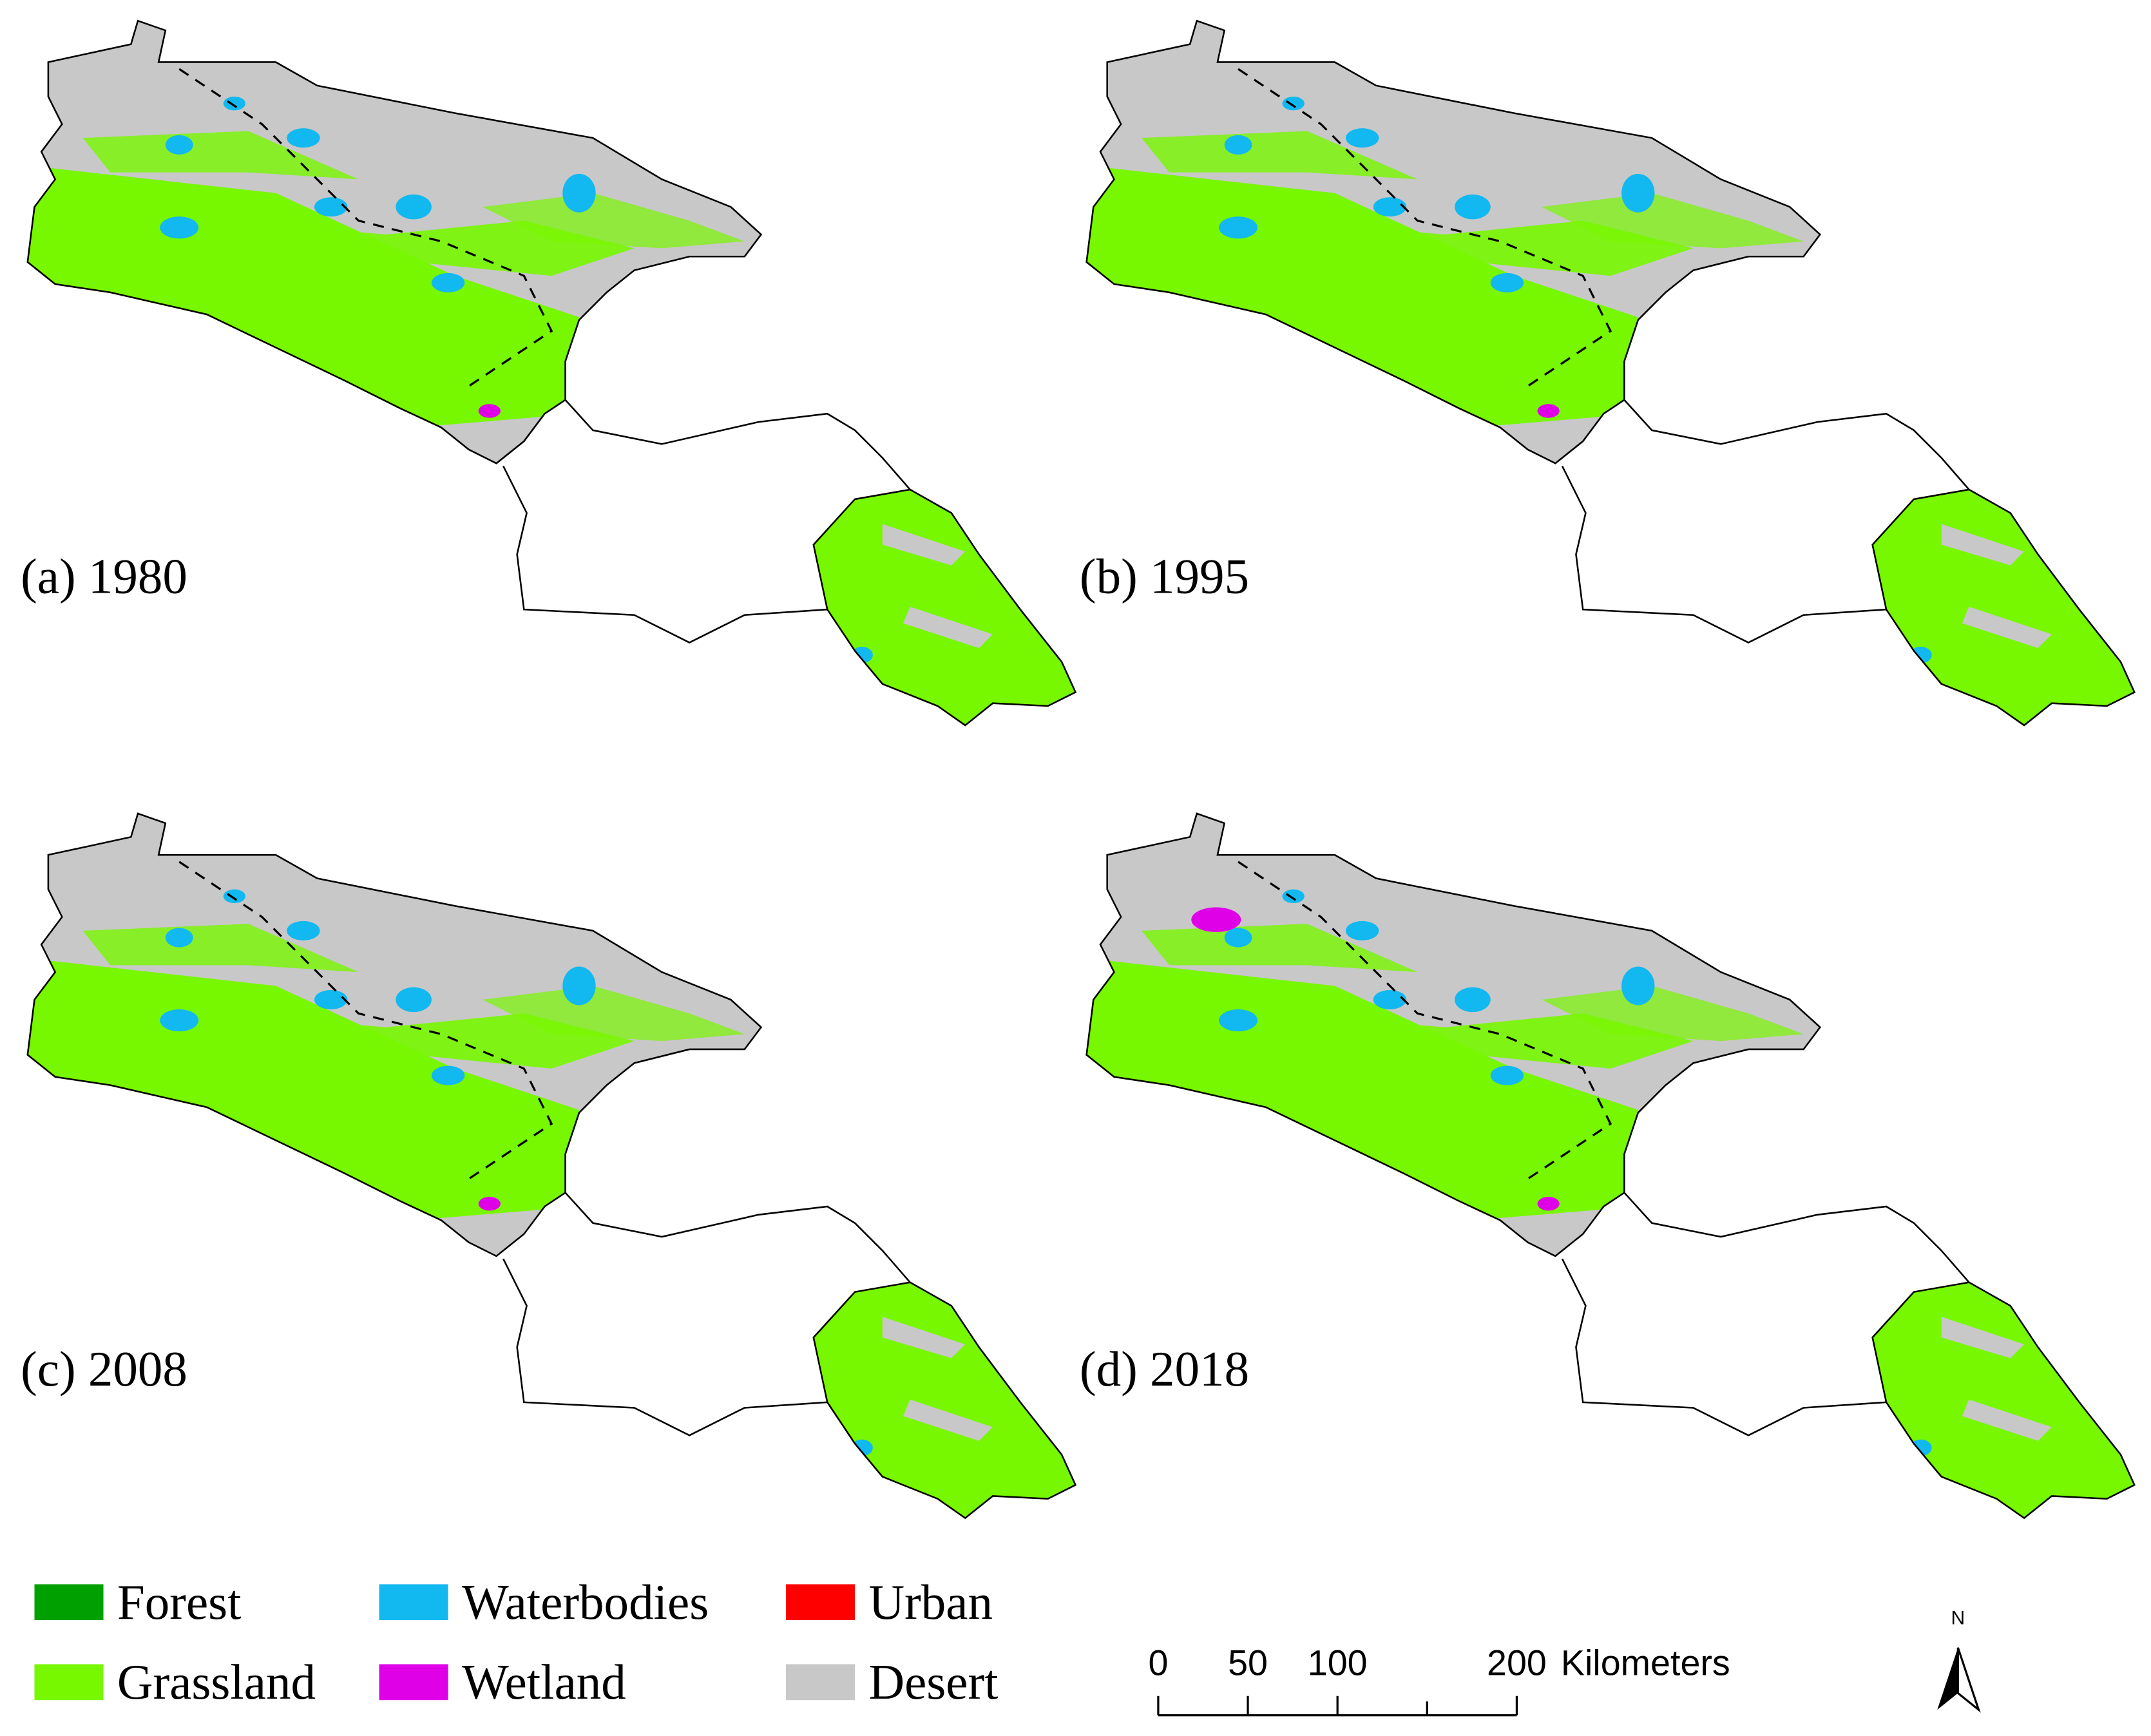 This screenshot has width=2151, height=1736. I want to click on panel-label: (a) 1980, so click(104, 576).